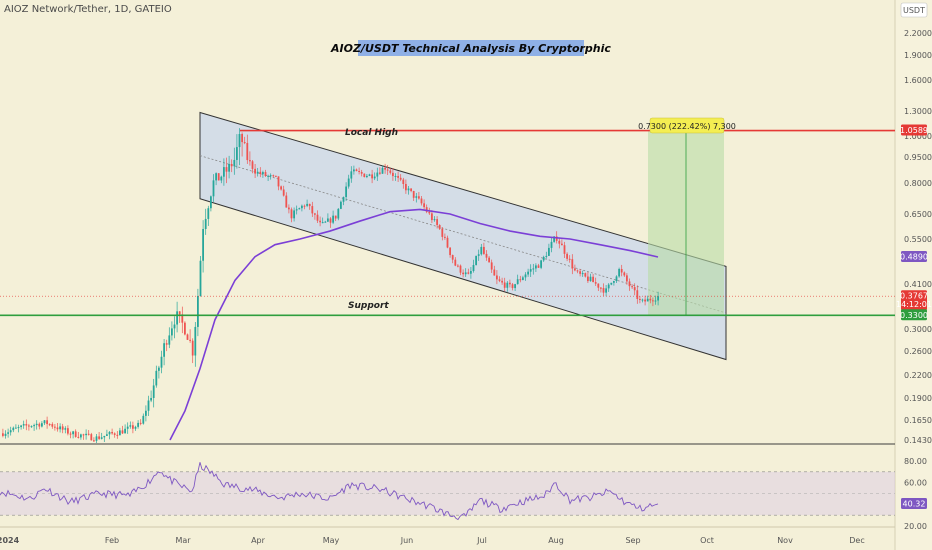  I want to click on target-label-background, so click(687, 125).